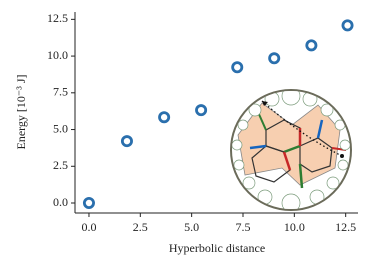 The image size is (374, 271). I want to click on y-tick-label: 12.5, so click(57, 18).